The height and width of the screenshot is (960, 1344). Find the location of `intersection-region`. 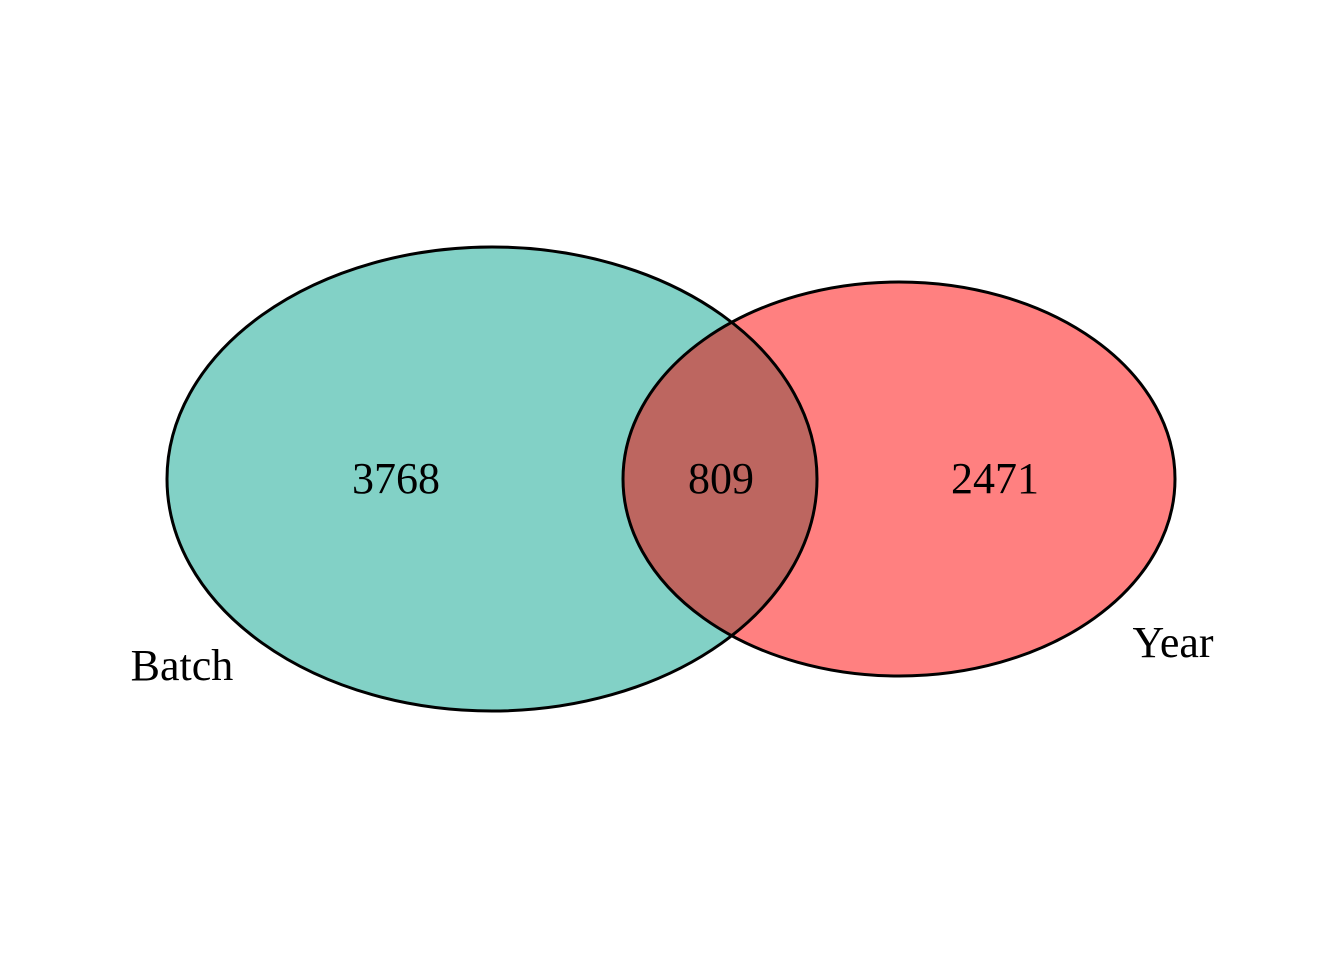

intersection-region is located at coordinates (720, 479).